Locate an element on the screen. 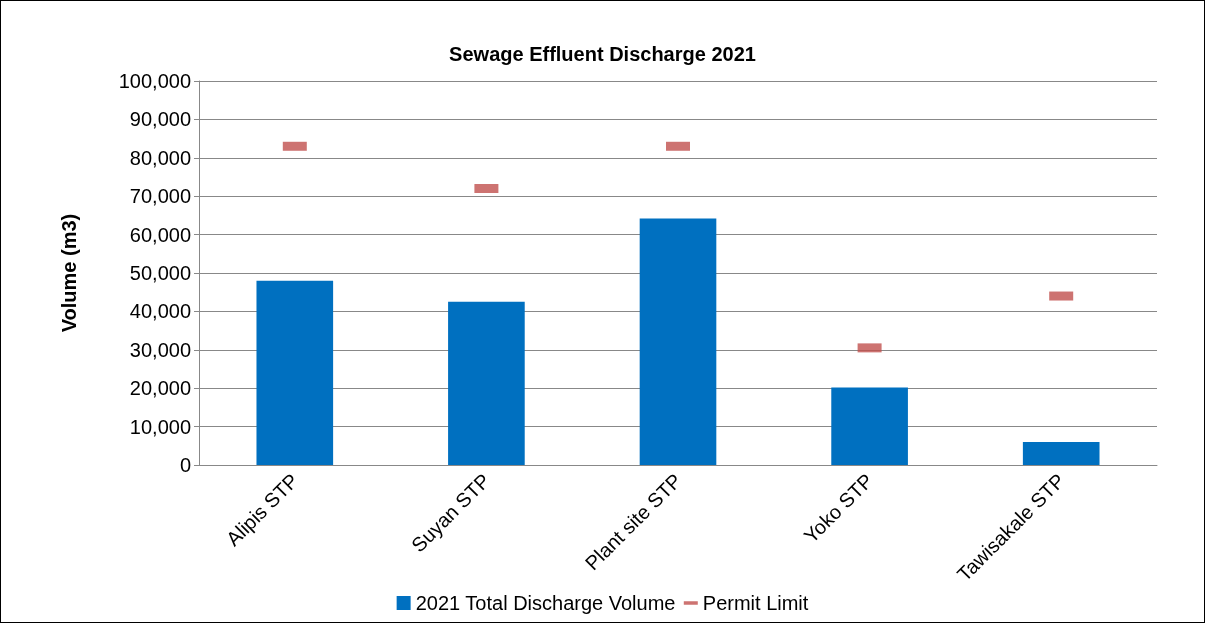  y-tick-label: 70,000 is located at coordinates (160, 196).